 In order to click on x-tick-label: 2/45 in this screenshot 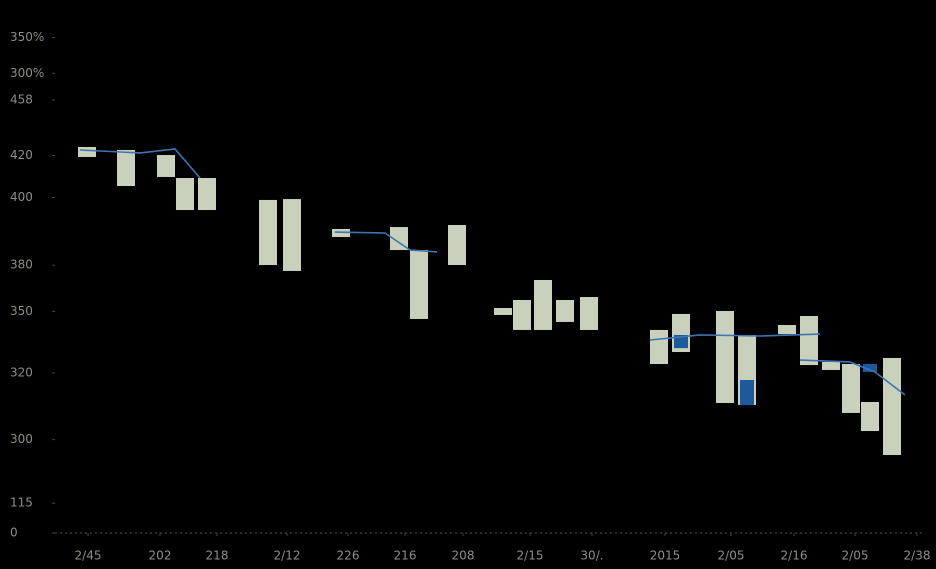, I will do `click(88, 556)`.